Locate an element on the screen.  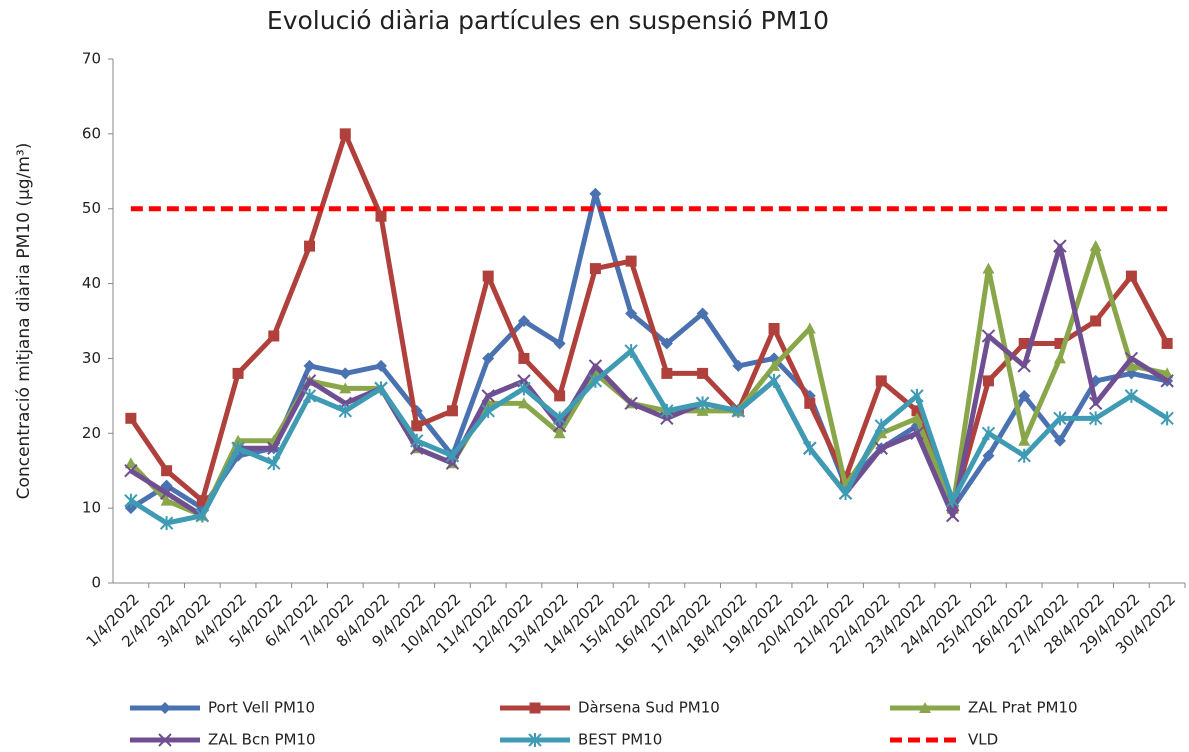
y-tick-label: 50 is located at coordinates (91, 208).